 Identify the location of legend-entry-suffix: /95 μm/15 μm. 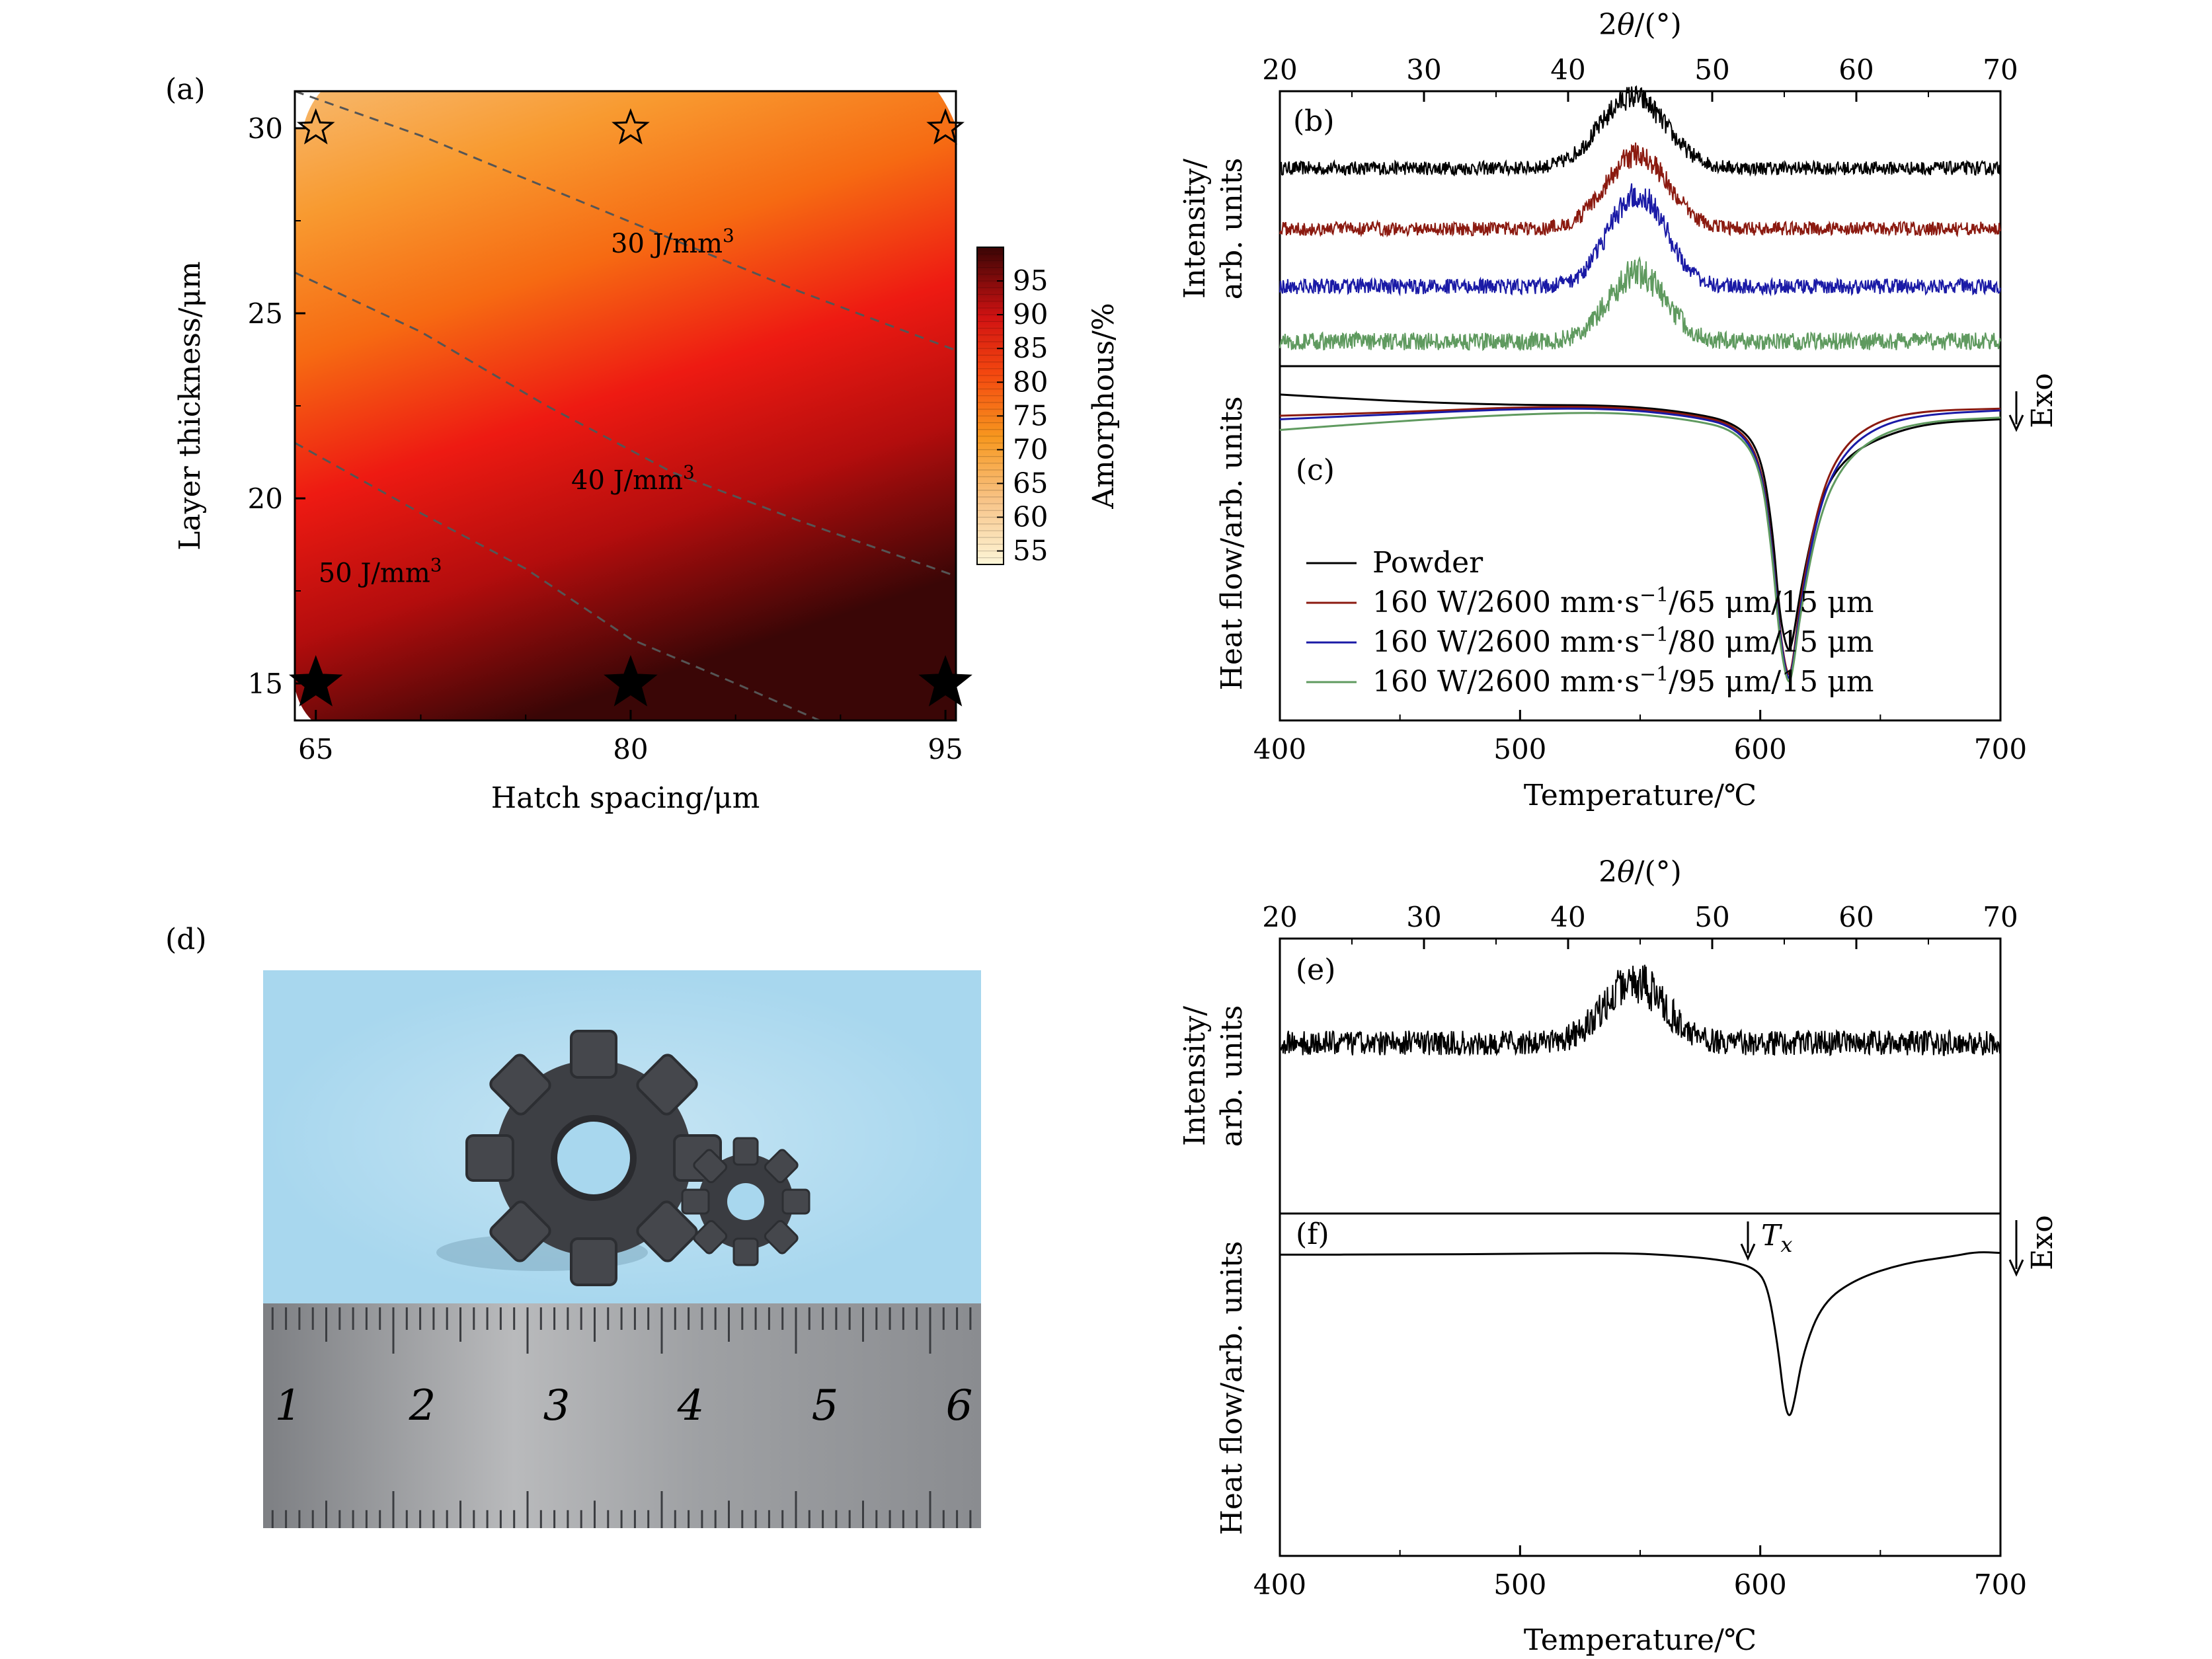
(1771, 682).